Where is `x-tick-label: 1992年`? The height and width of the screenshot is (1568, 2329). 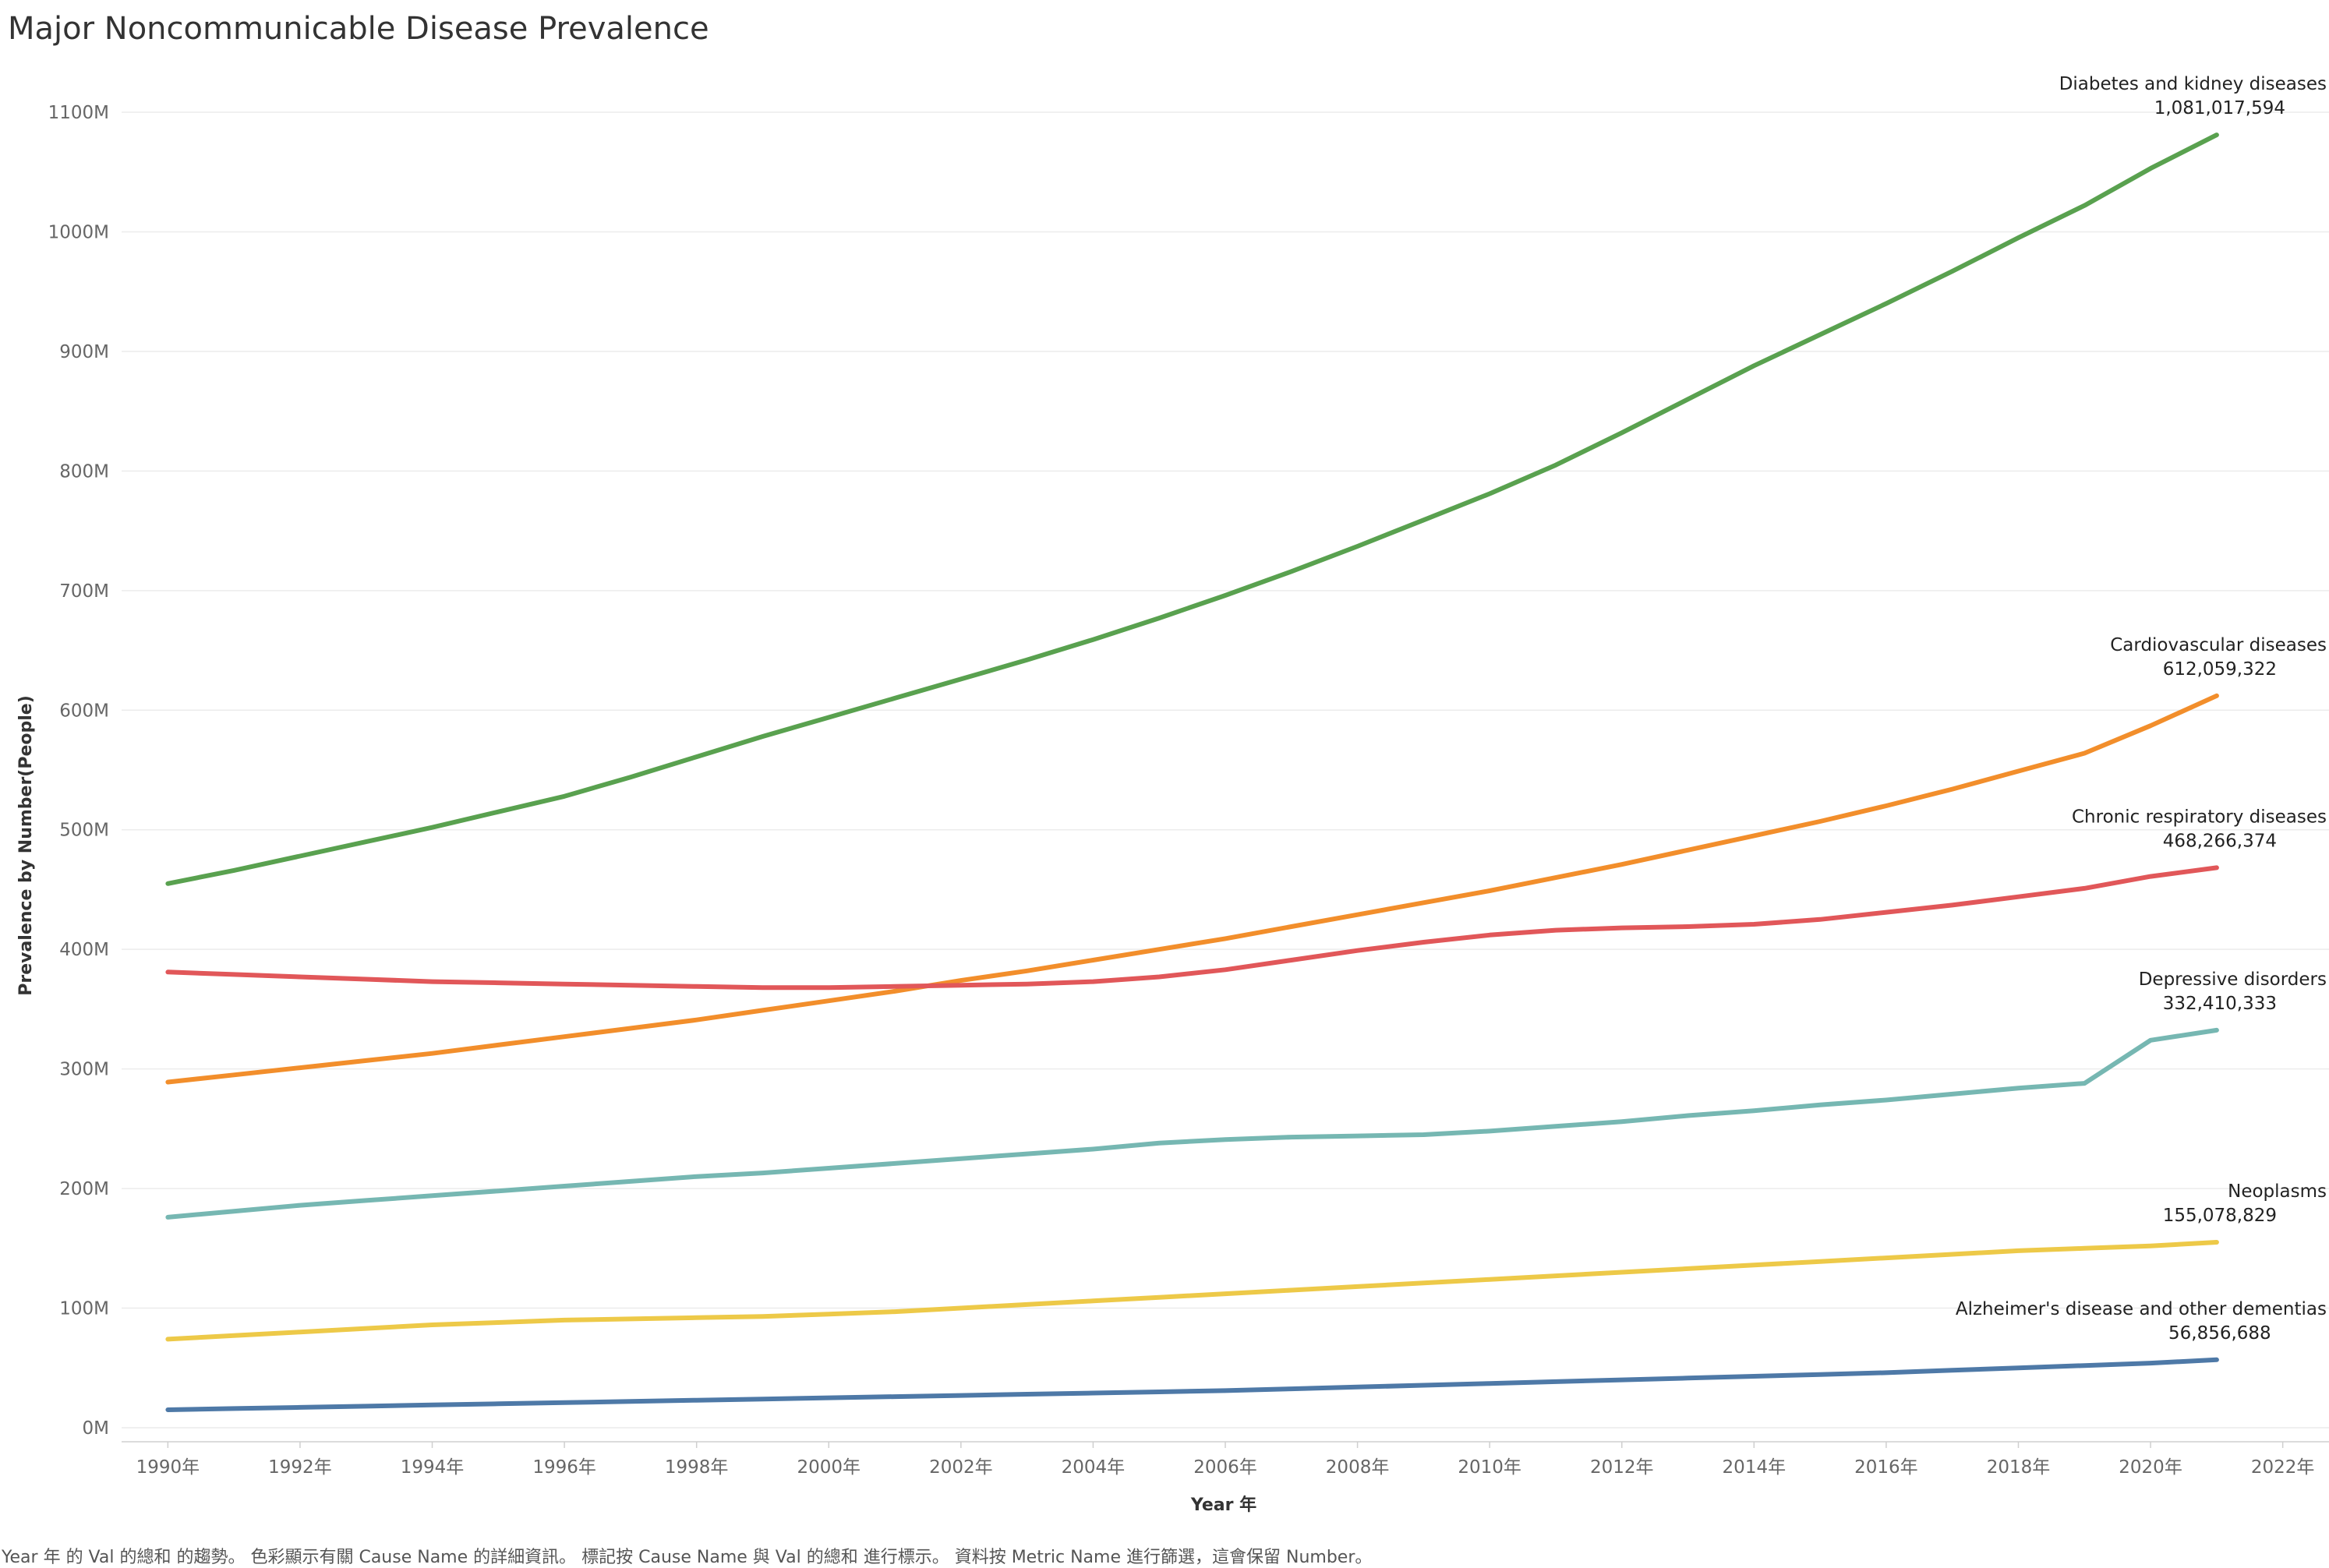 x-tick-label: 1992年 is located at coordinates (300, 1467).